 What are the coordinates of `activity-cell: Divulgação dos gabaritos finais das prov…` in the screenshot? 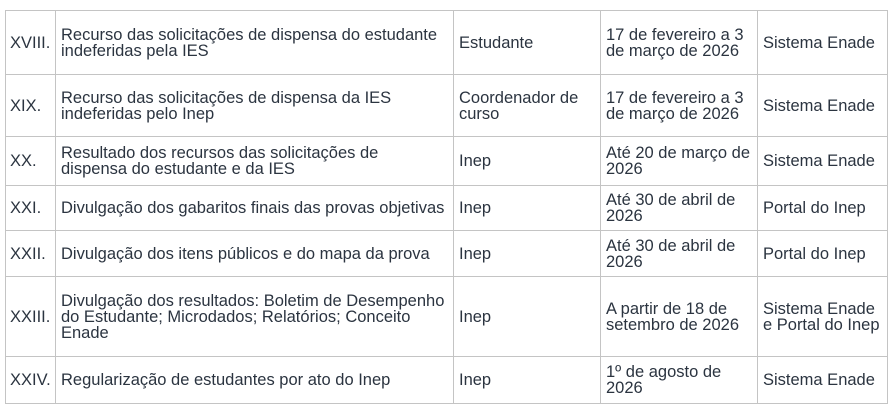 It's located at (254, 208).